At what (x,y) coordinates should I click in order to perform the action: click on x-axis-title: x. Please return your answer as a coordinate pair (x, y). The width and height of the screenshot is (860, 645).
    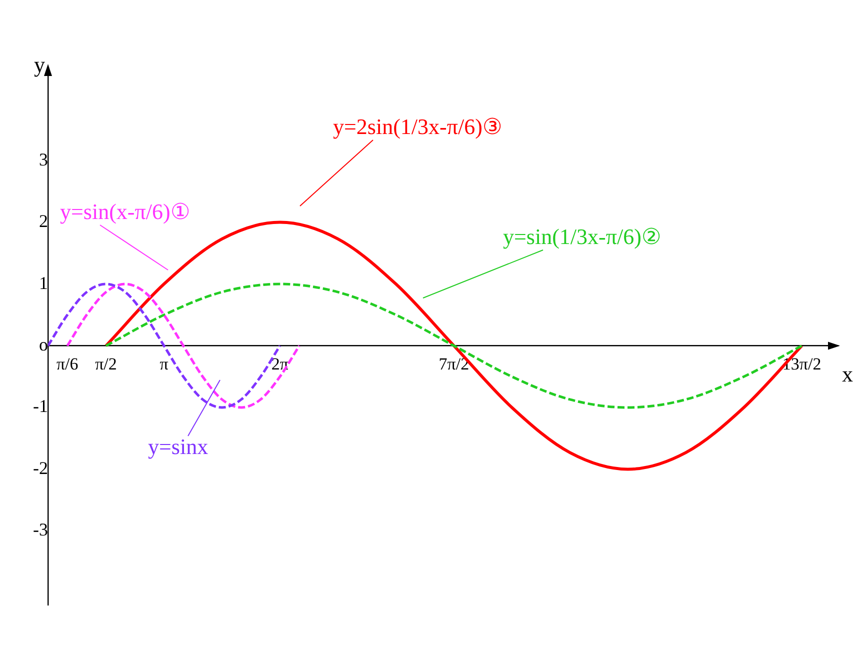
    Looking at the image, I should click on (847, 374).